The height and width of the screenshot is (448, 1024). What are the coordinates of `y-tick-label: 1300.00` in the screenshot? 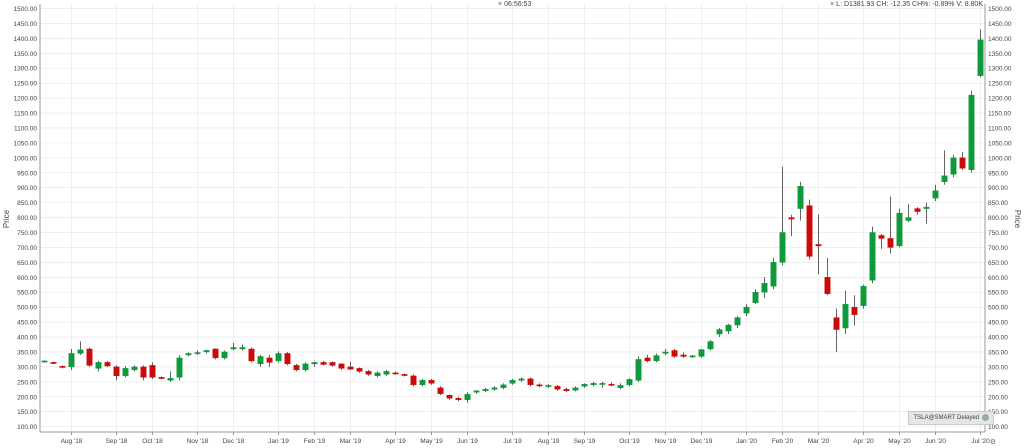 It's located at (1000, 69).